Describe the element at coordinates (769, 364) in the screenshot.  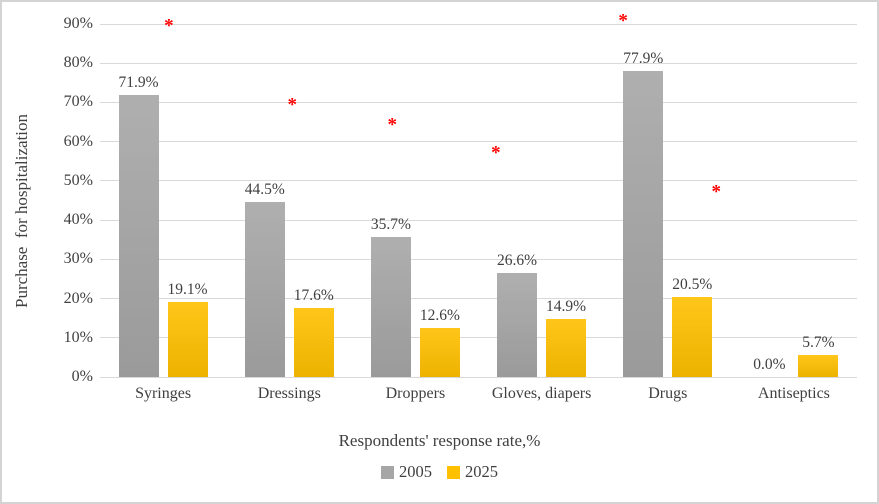
I see `data-label: 0.0%` at that location.